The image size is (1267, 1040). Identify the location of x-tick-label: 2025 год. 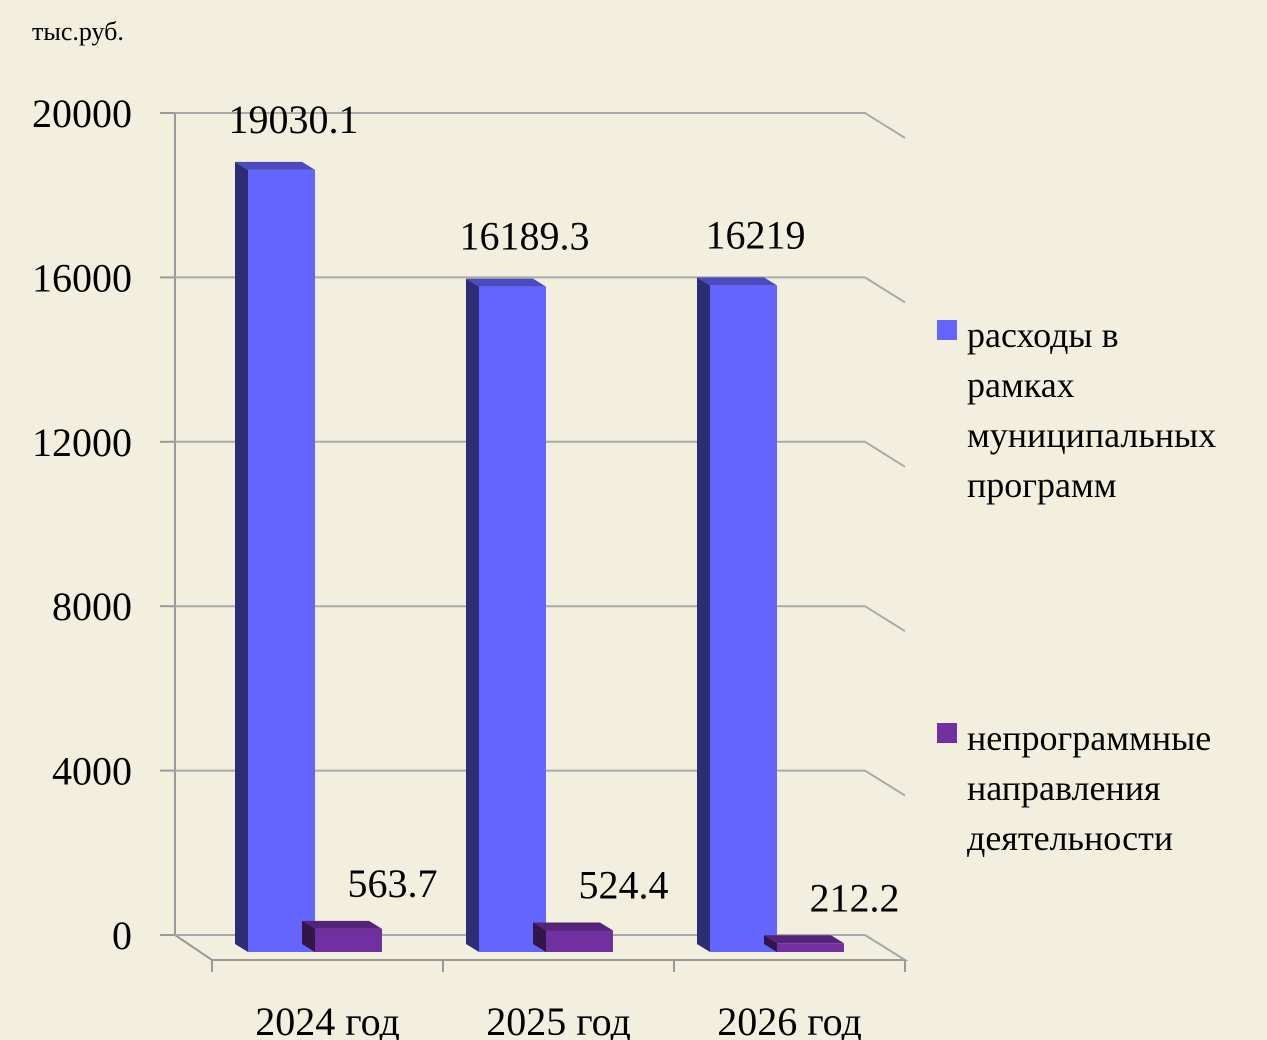
(558, 1019).